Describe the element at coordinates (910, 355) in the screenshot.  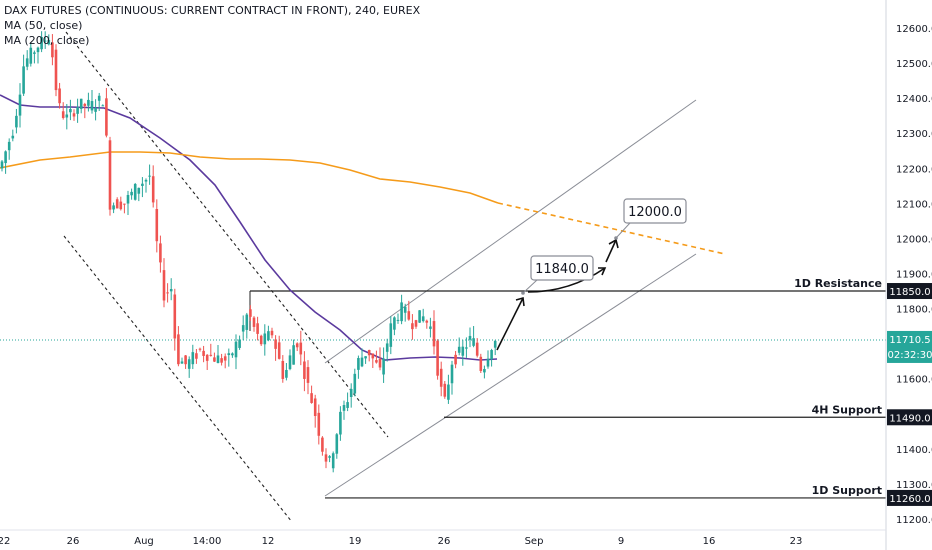
I see `countdown-text: 02:32:30` at that location.